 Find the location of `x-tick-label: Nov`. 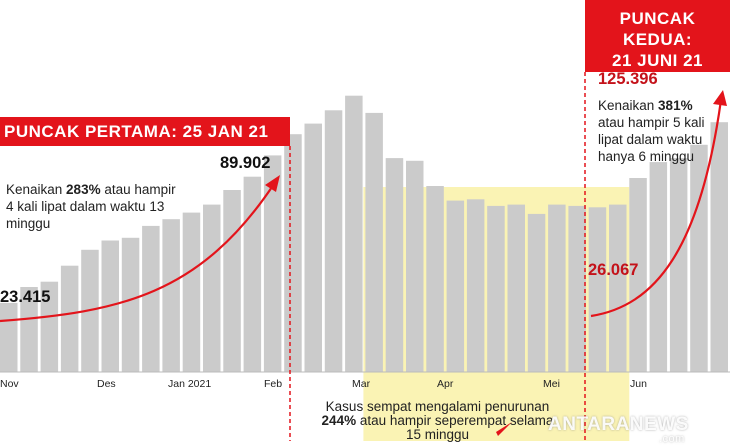

x-tick-label: Nov is located at coordinates (9, 384).